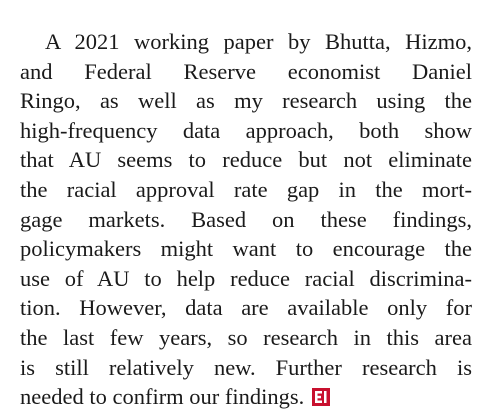  What do you see at coordinates (162, 397) in the screenshot?
I see `text-line: needed to confirm our findings.` at bounding box center [162, 397].